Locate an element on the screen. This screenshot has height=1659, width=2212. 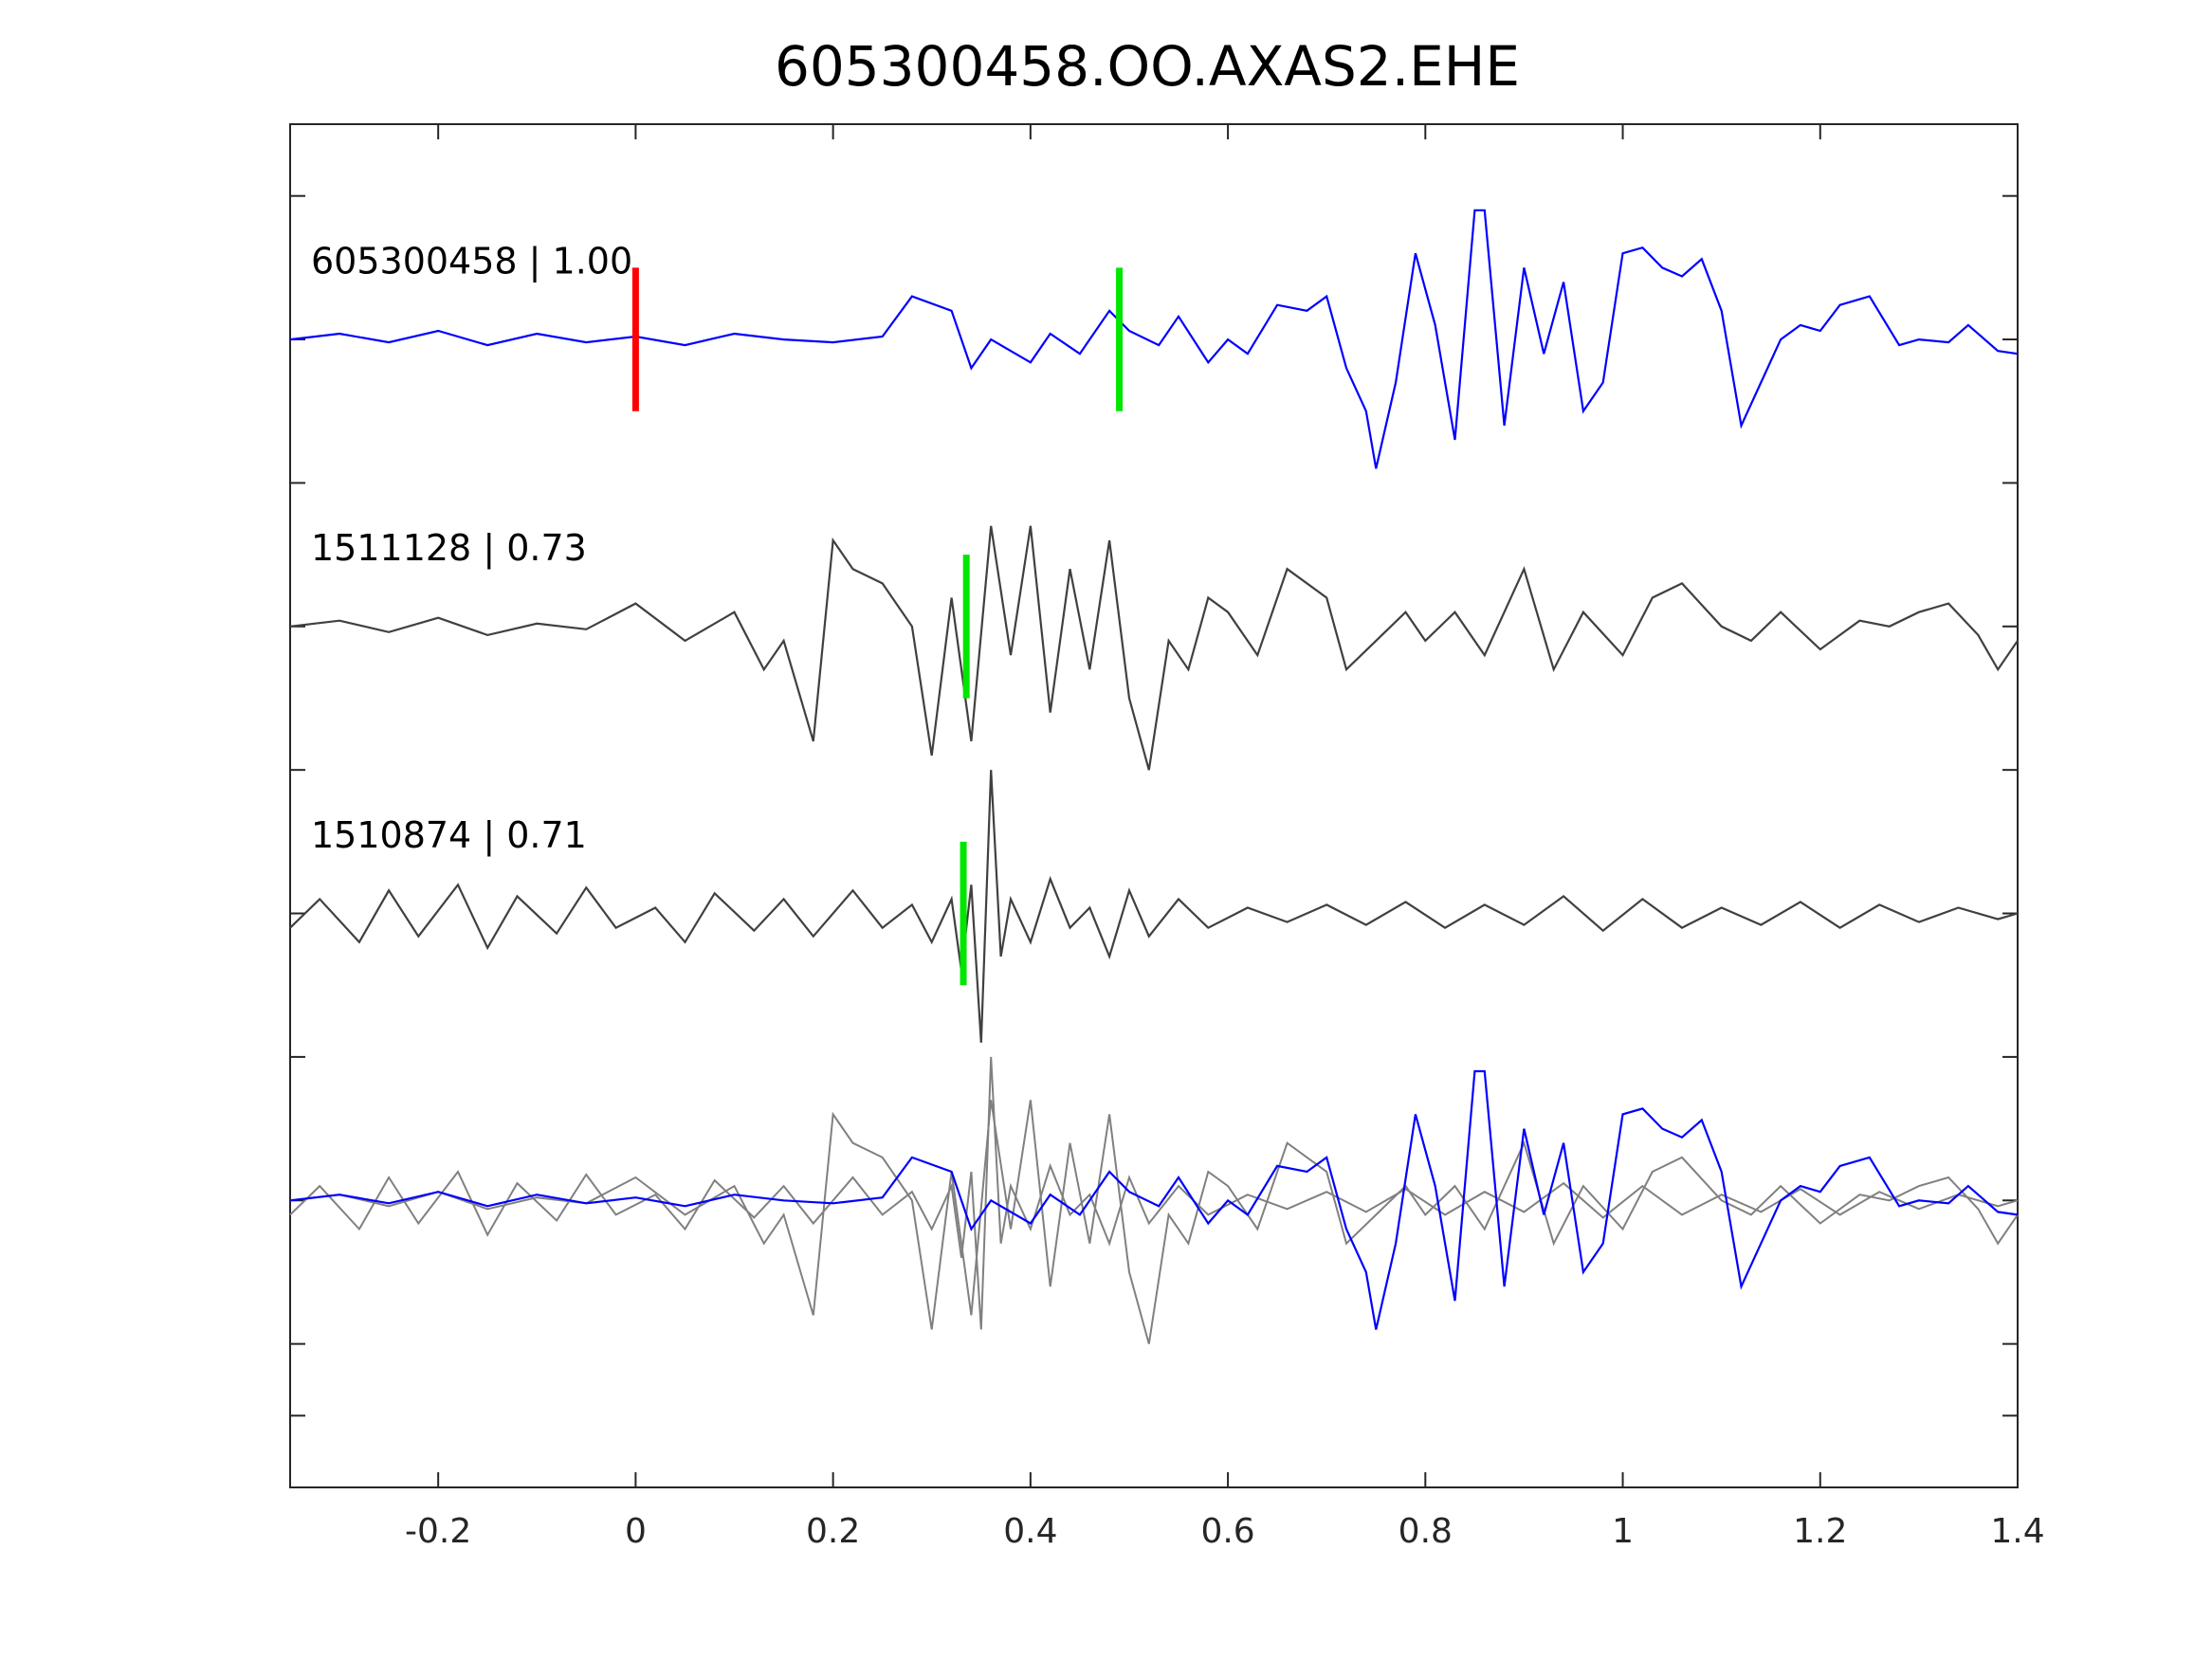
x-tick-label: 0.2 is located at coordinates (833, 1531).